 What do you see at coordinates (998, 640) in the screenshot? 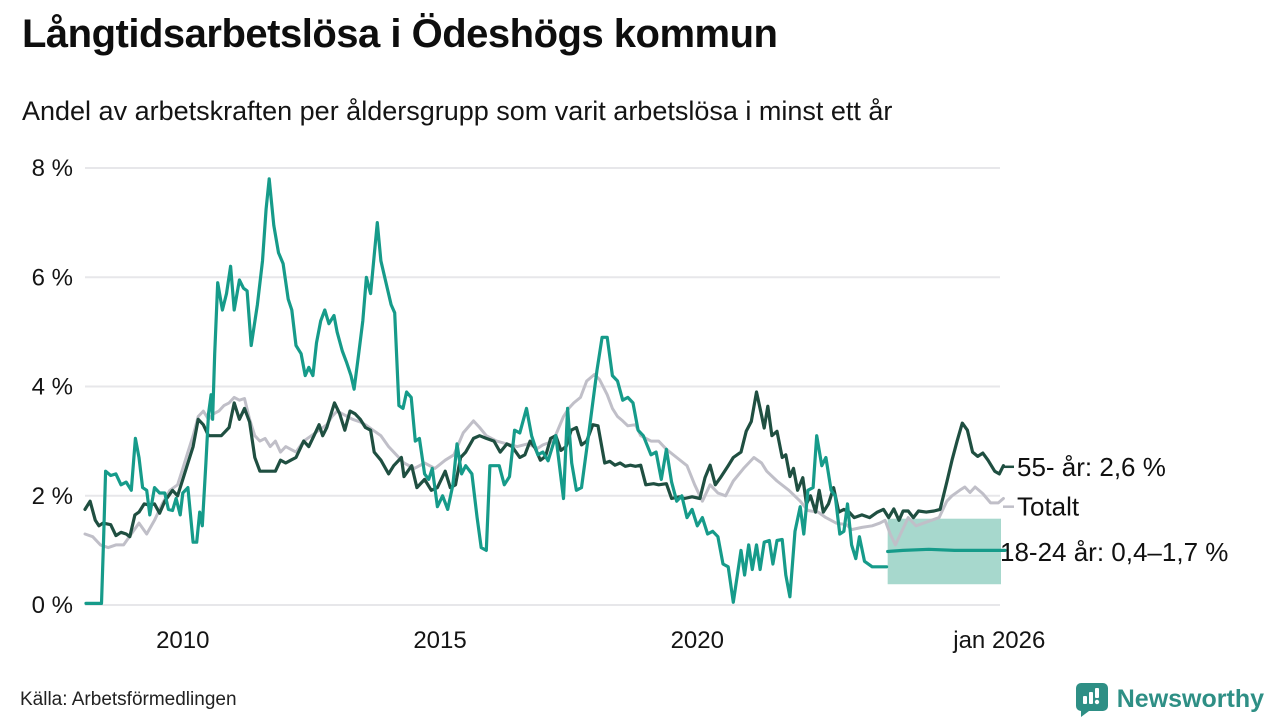
I see `x-axis-tick-label: jan 2026` at bounding box center [998, 640].